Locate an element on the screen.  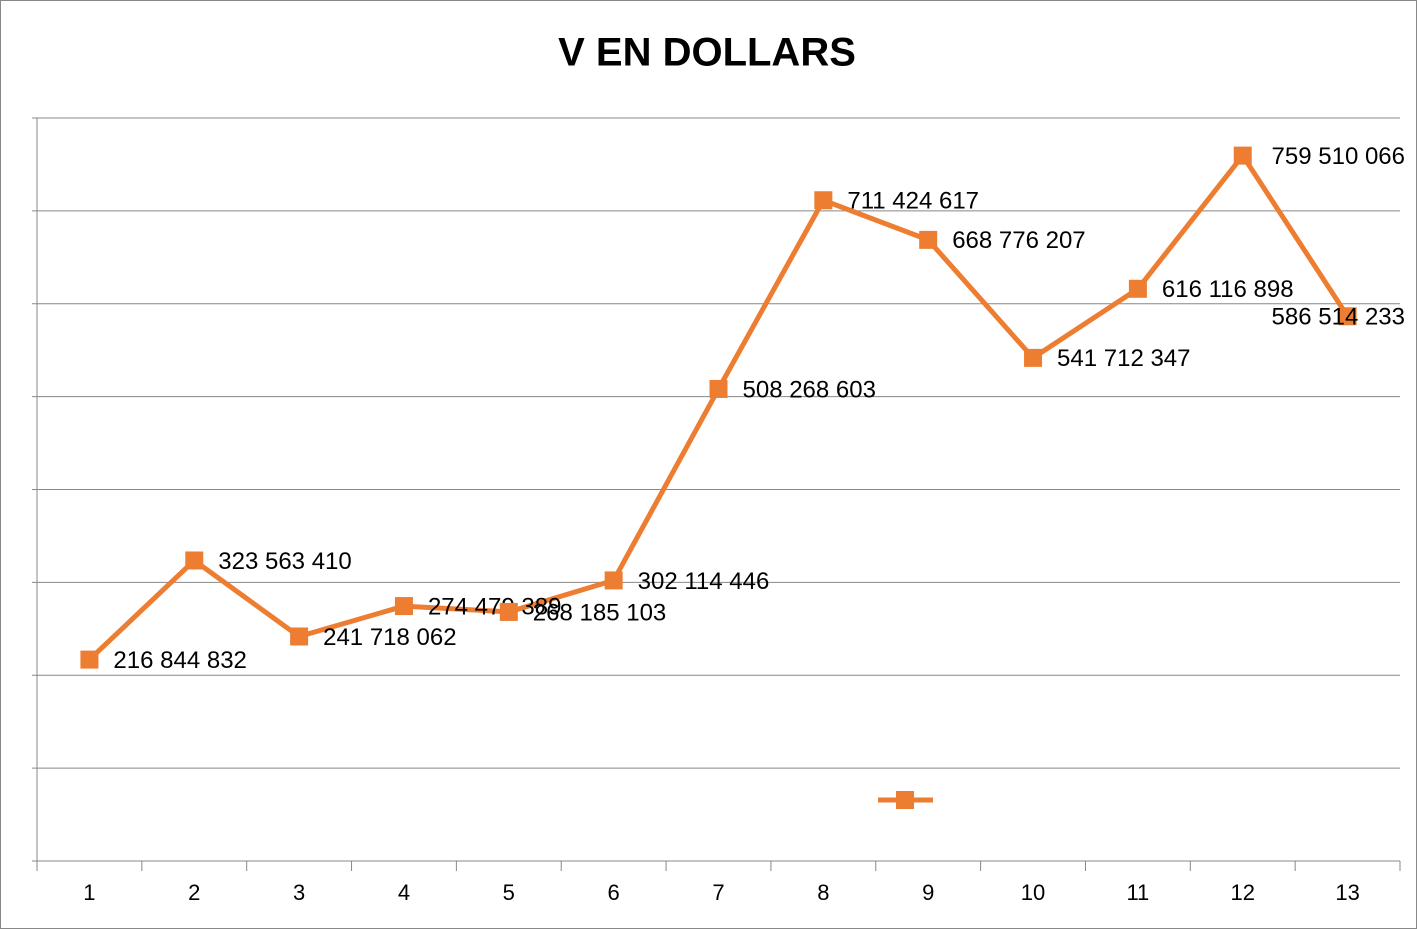
x-tick-label: 4 is located at coordinates (404, 892).